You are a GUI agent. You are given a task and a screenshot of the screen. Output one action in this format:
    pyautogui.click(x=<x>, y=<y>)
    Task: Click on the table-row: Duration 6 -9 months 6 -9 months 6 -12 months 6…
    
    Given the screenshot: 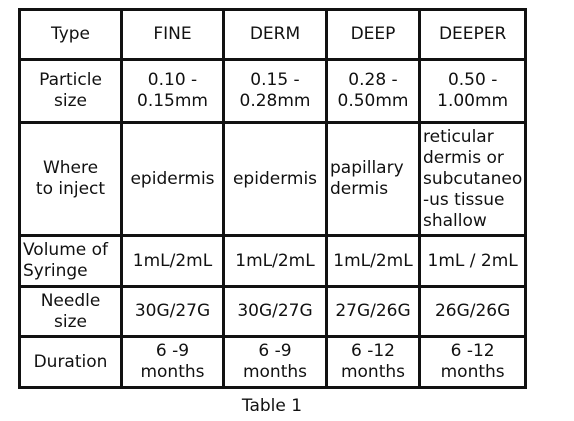 What is the action you would take?
    pyautogui.click(x=273, y=362)
    